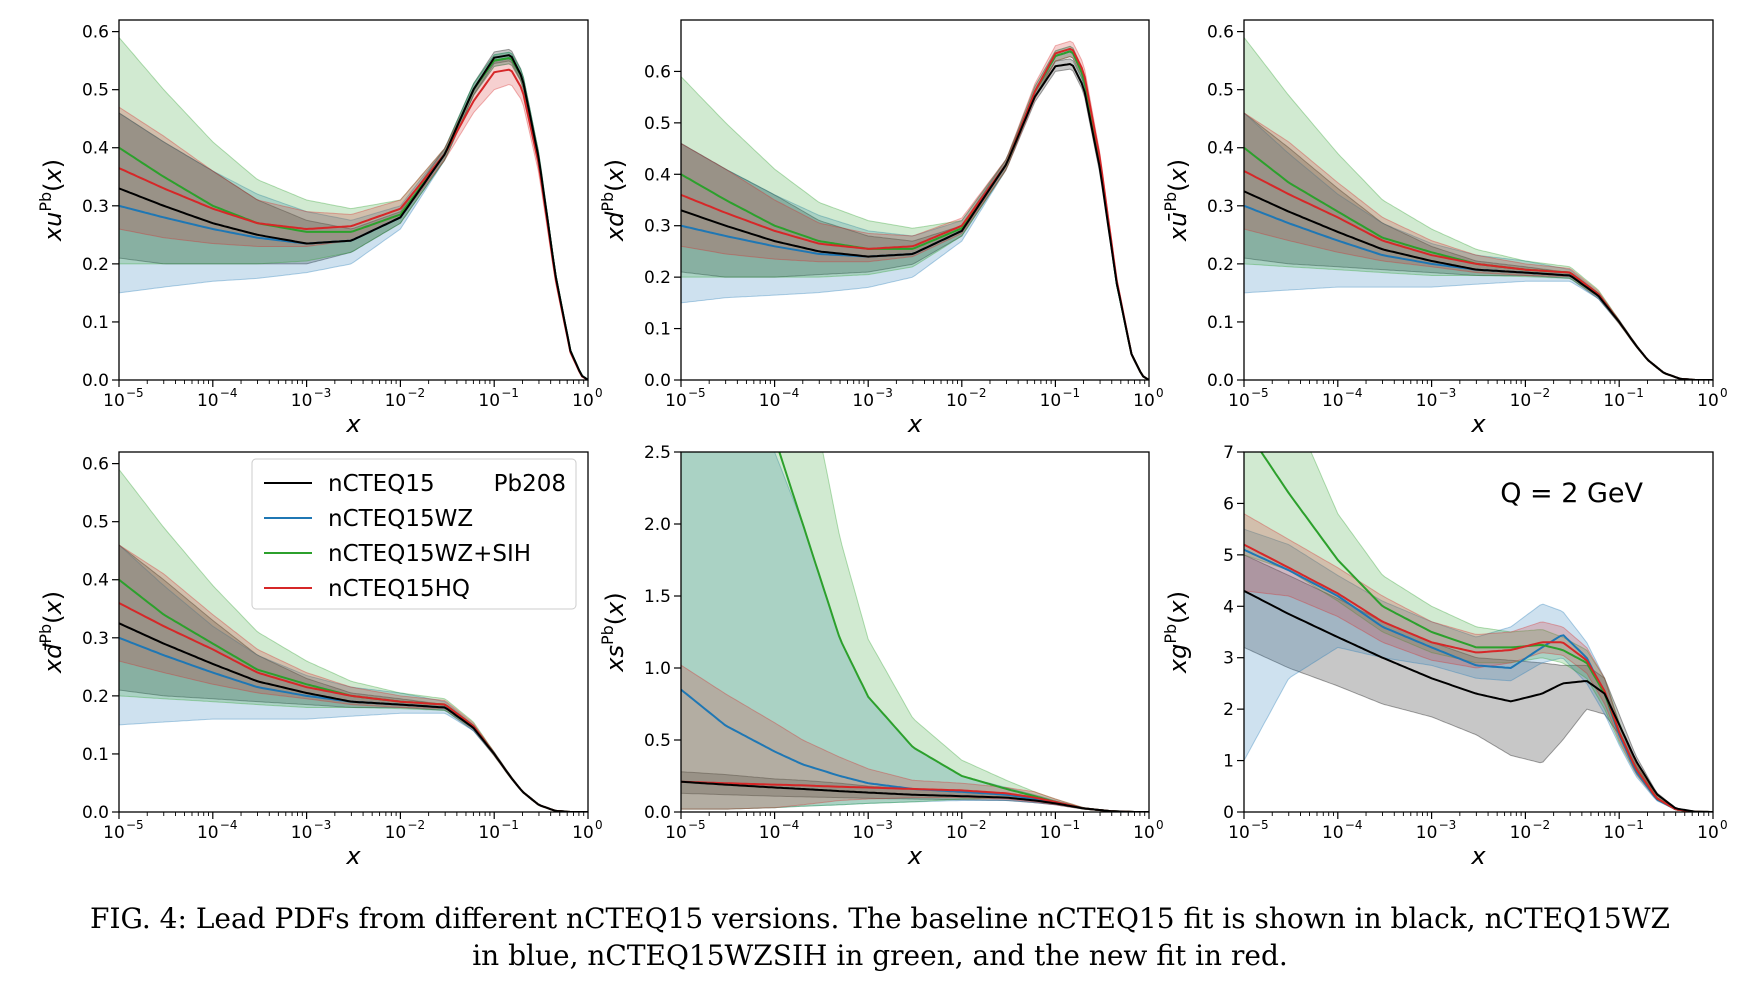 Image resolution: width=1758 pixels, height=989 pixels. I want to click on y-axis-label: xđPb(x), so click(51, 632).